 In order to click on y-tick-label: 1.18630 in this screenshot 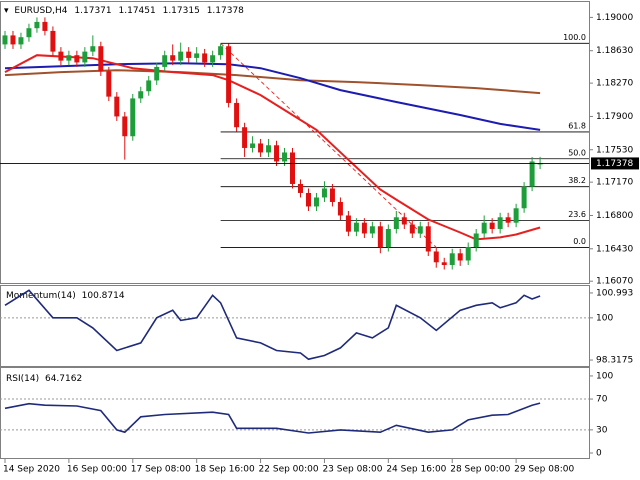, I will do `click(614, 51)`.